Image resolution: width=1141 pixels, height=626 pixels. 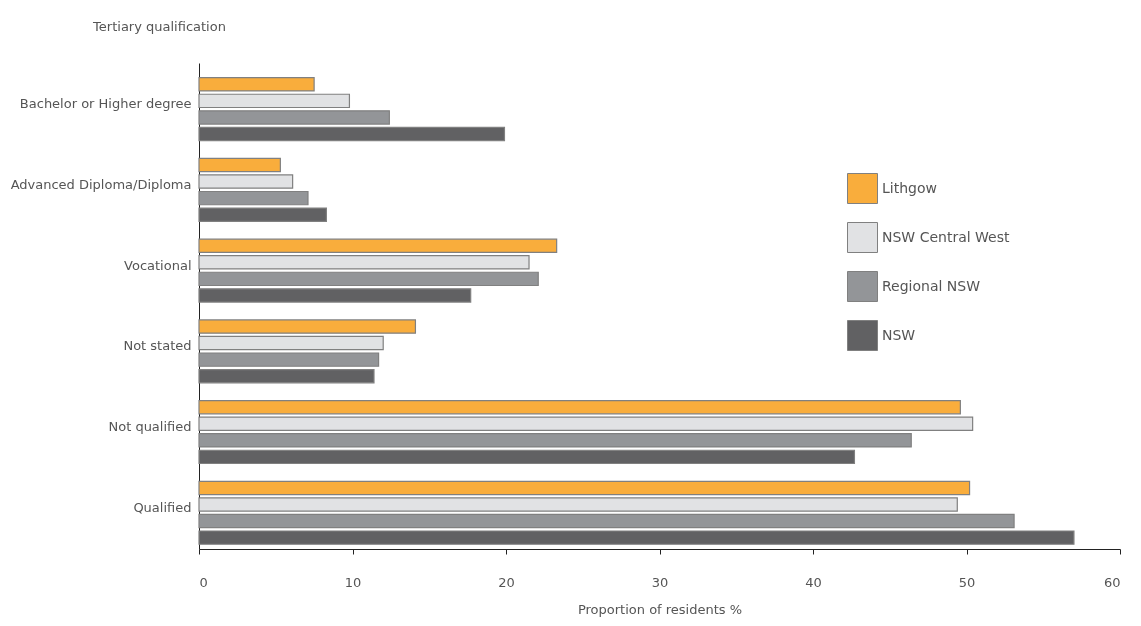 I want to click on legend-label: Regional NSW, so click(x=931, y=285).